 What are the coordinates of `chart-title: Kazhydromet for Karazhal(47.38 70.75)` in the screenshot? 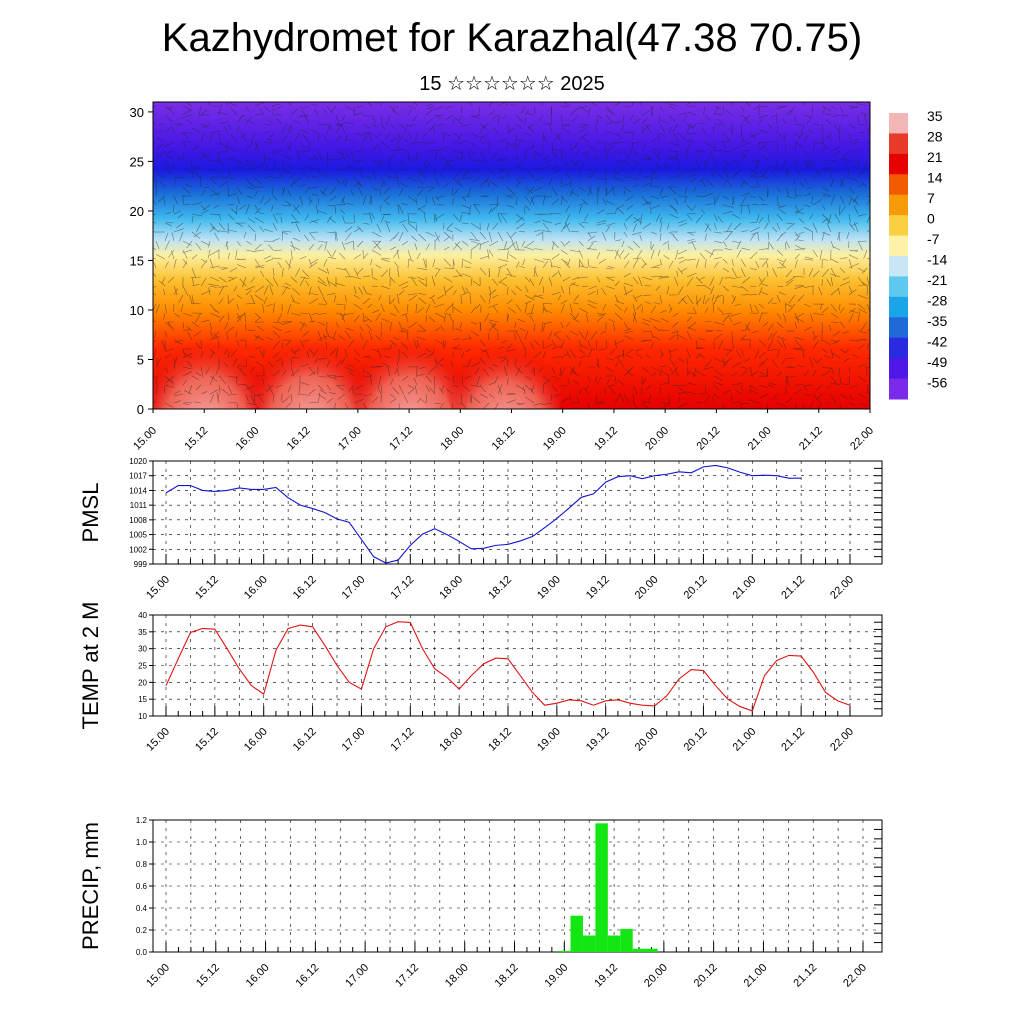 It's located at (512, 38).